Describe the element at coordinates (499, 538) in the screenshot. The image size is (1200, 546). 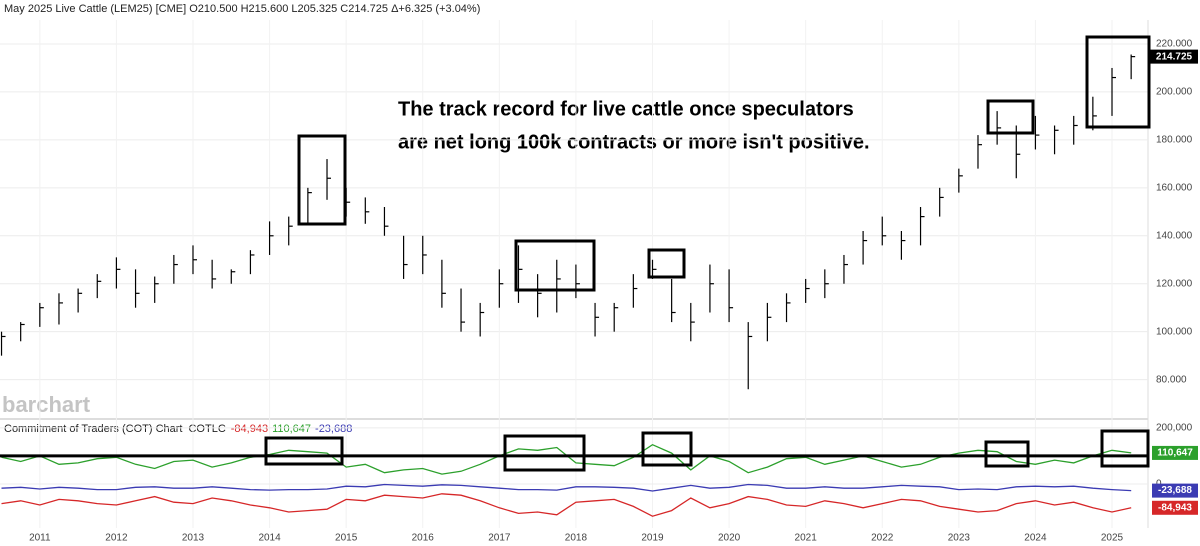
I see `x-tick-label: 2017` at that location.